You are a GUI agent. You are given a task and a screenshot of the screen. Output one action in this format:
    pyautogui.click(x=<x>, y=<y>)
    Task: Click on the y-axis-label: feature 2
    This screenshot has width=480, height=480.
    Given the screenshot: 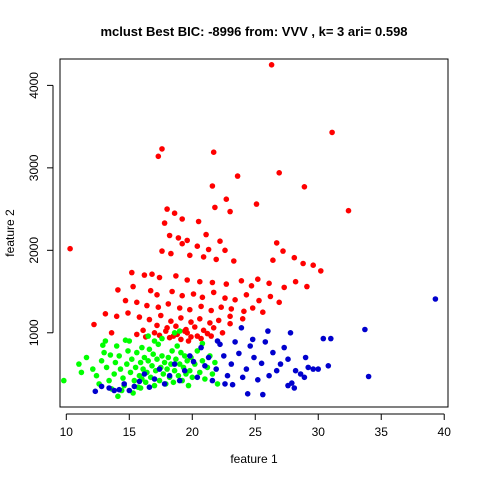 What is the action you would take?
    pyautogui.click(x=10, y=233)
    